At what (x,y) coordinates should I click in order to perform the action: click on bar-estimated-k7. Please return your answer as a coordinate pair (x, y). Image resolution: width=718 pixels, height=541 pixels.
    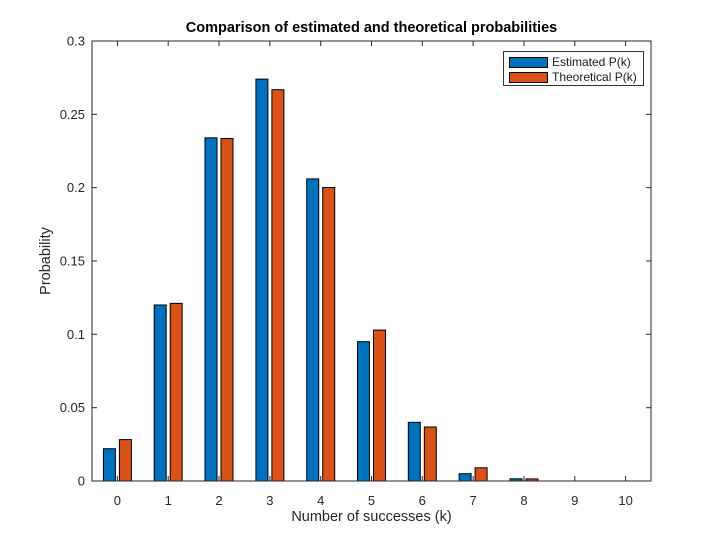
    Looking at the image, I should click on (465, 477).